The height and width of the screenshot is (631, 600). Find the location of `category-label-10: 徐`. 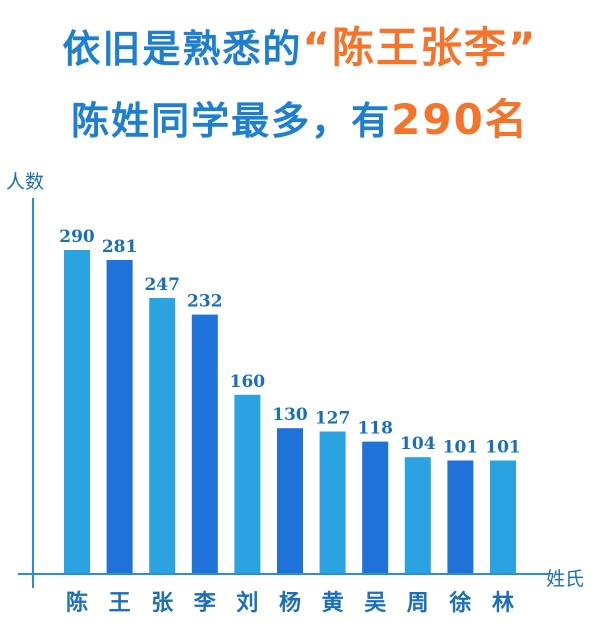

category-label-10: 徐 is located at coordinates (459, 603).